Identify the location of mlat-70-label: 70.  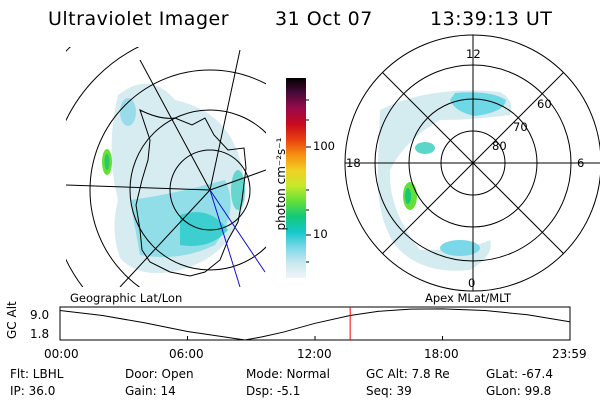
(520, 127).